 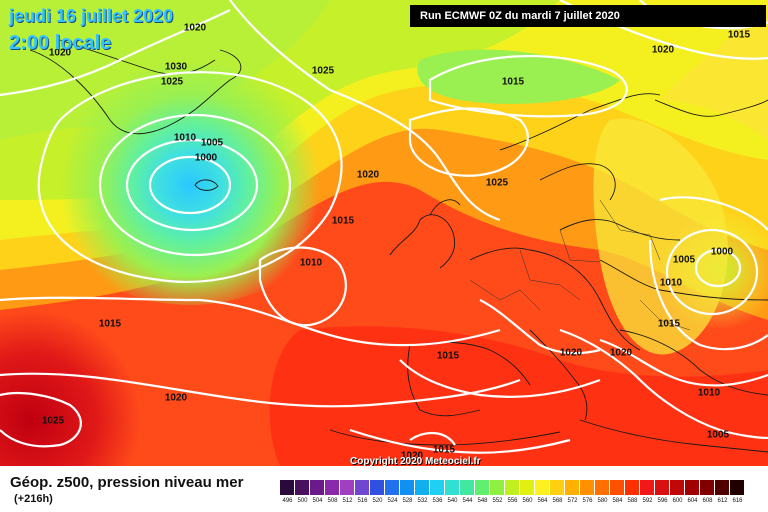 What do you see at coordinates (602, 501) in the screenshot?
I see `scale-label: 580` at bounding box center [602, 501].